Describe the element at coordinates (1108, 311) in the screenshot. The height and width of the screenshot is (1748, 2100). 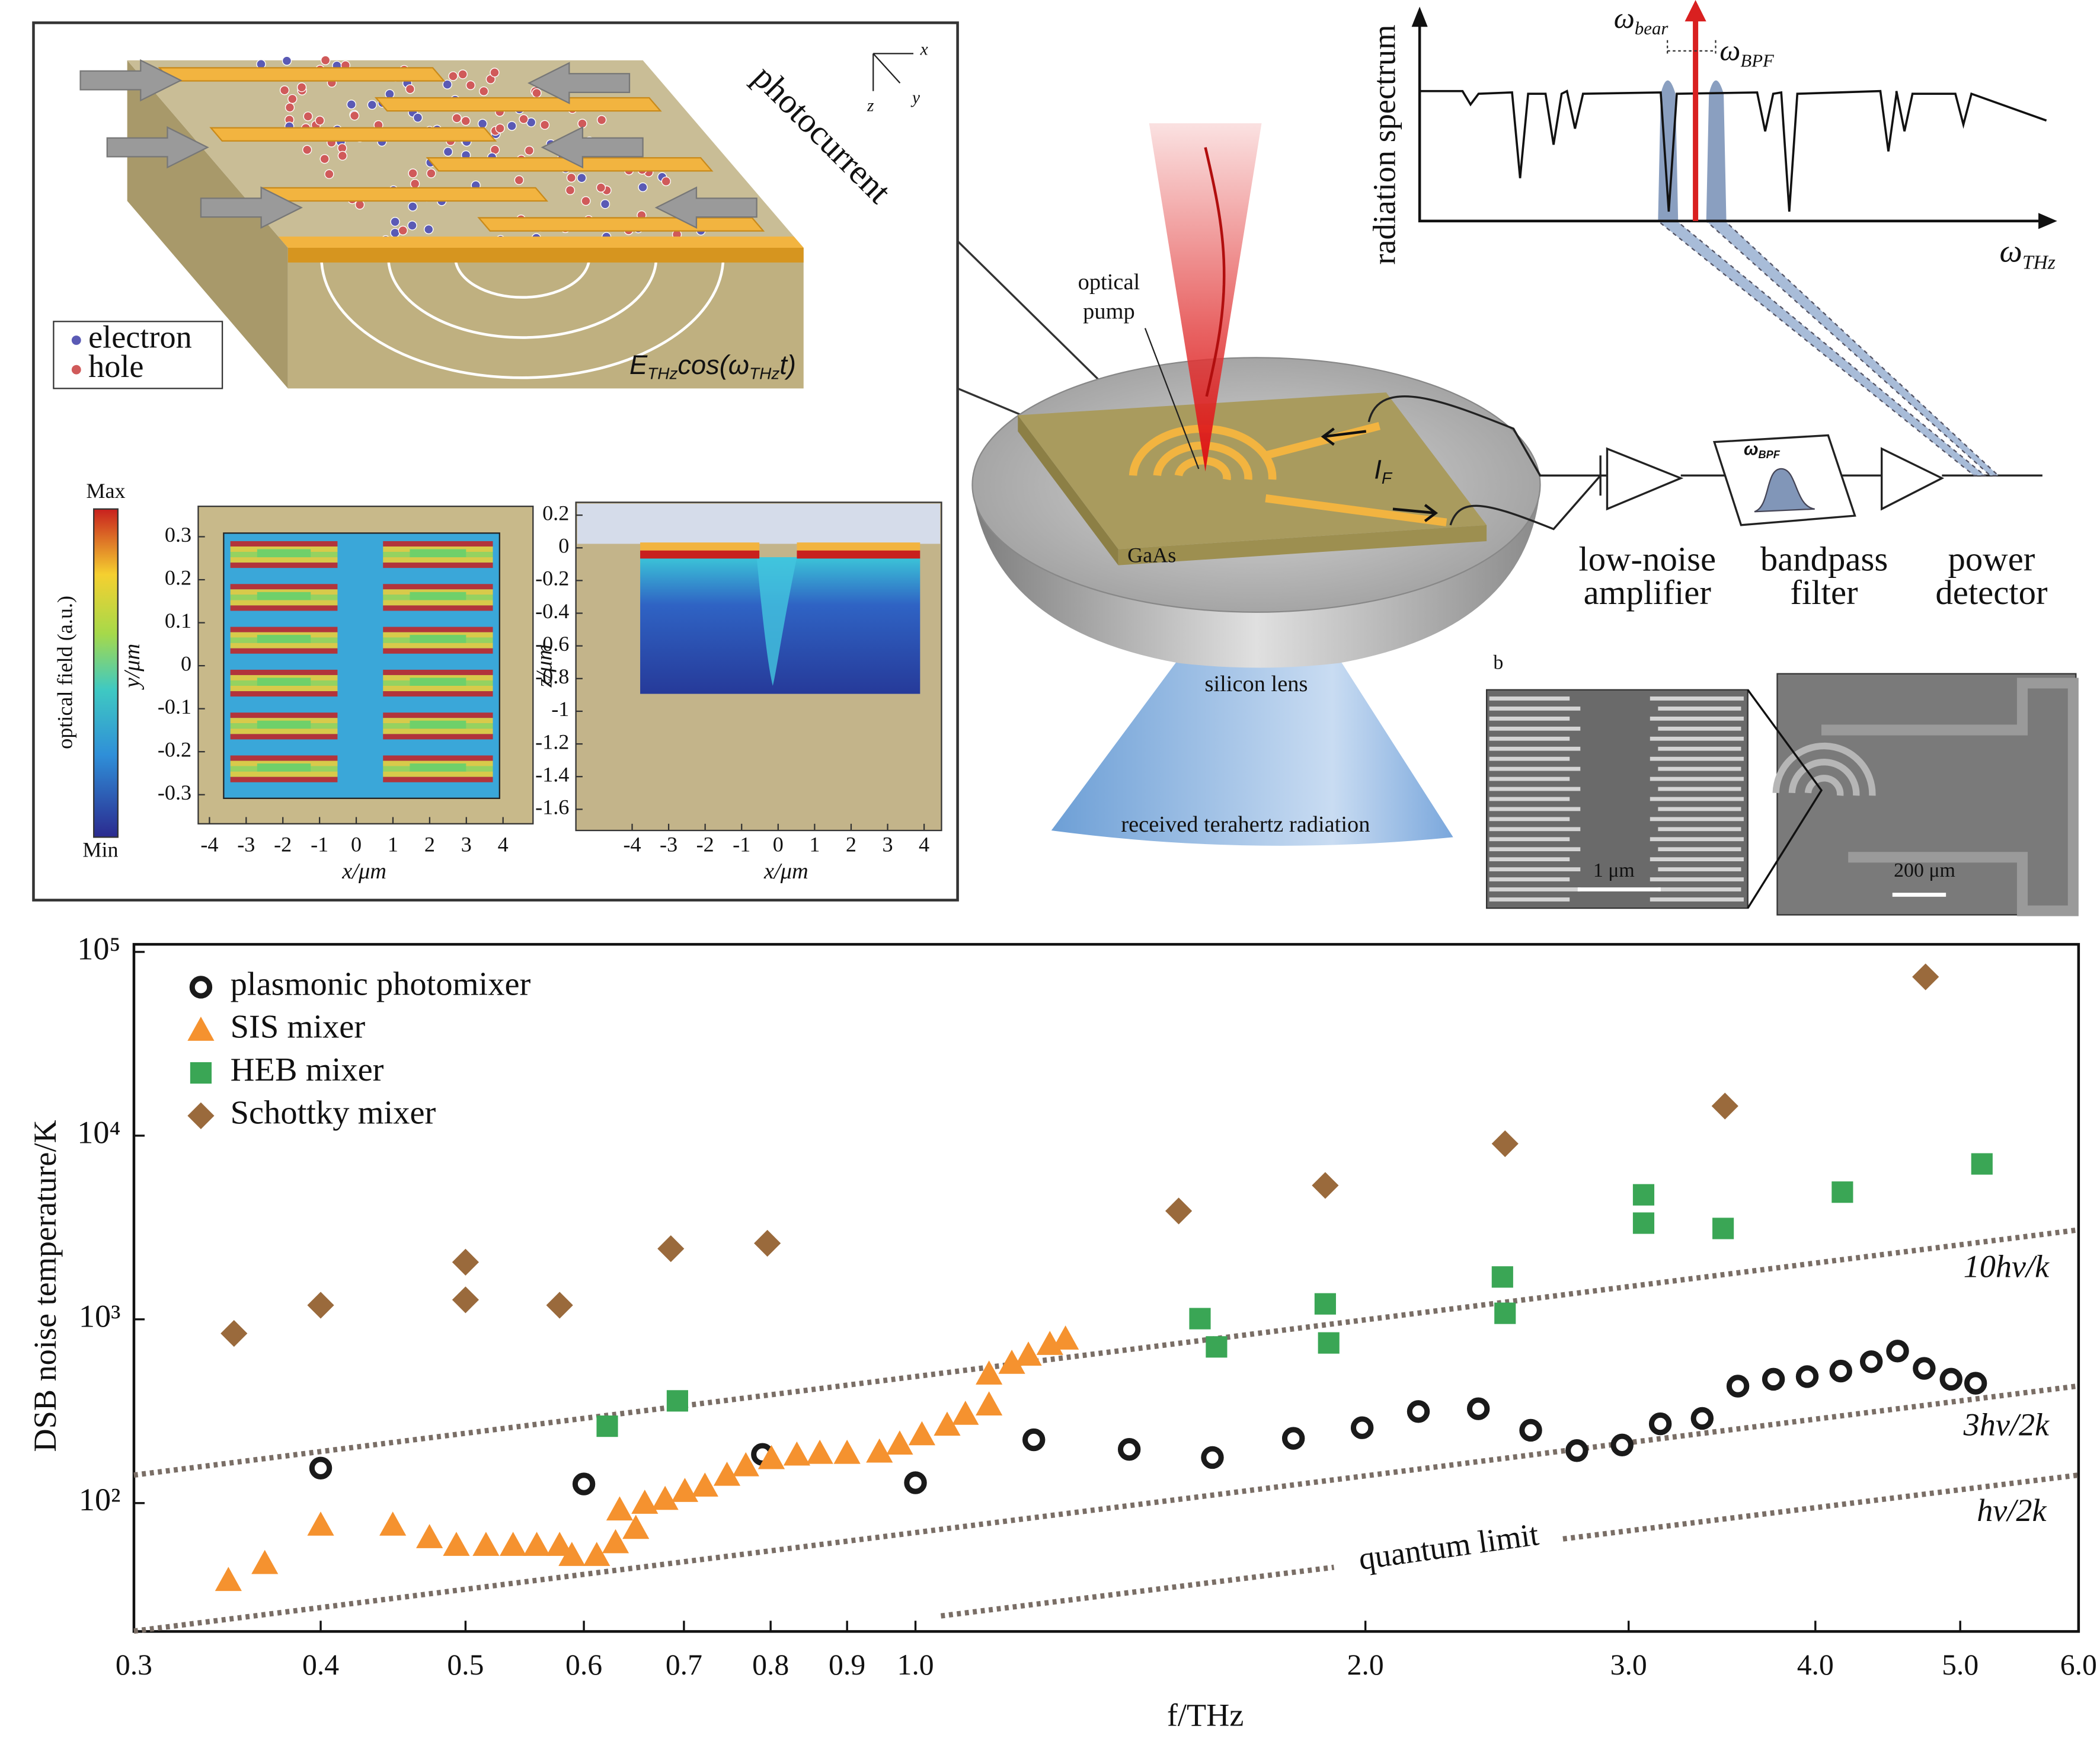
I see `pump-label: pump` at that location.